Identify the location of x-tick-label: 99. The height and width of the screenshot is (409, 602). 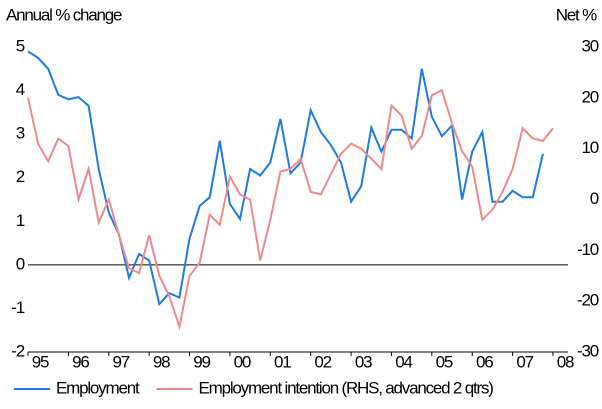
(201, 361).